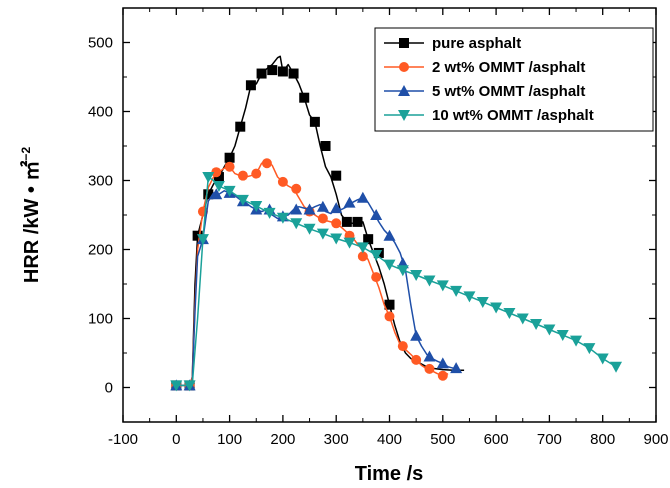  I want to click on x-tick-label: 400, so click(389, 439).